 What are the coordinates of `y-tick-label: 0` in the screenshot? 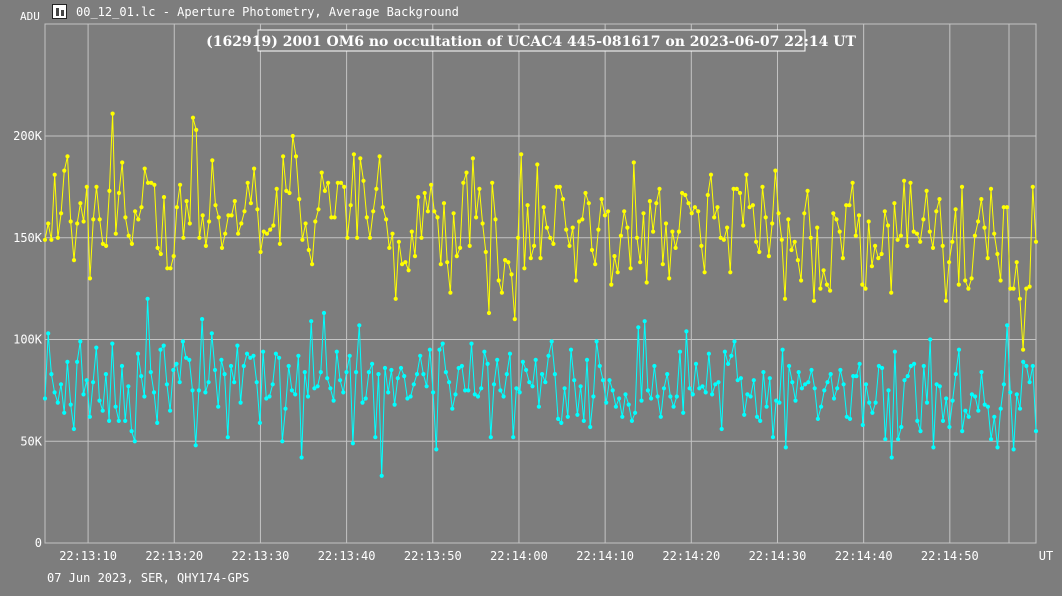 It's located at (38, 543).